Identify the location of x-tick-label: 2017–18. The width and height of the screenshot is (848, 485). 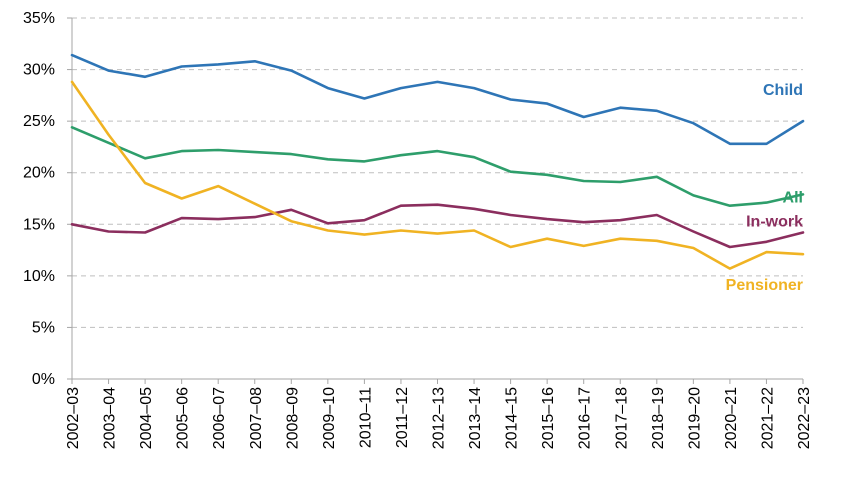
(621, 418).